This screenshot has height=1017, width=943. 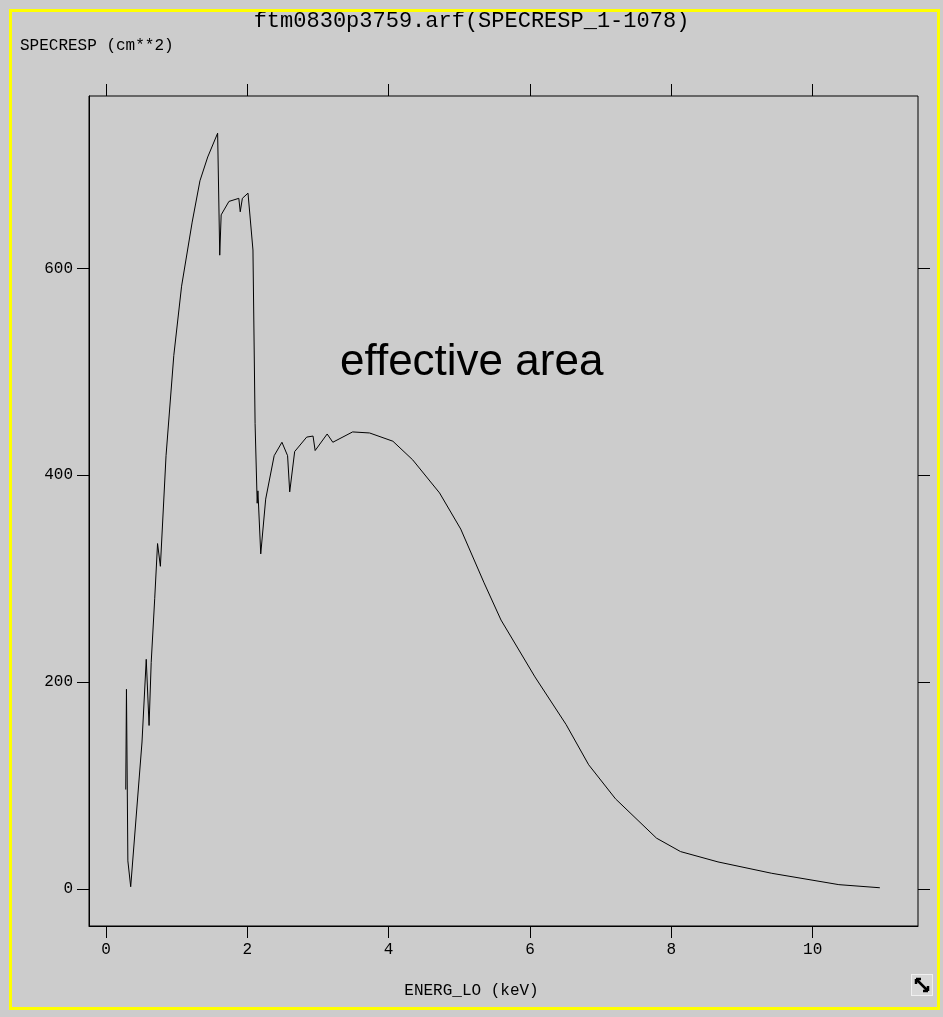 I want to click on x-tick-label: 8, so click(x=671, y=950).